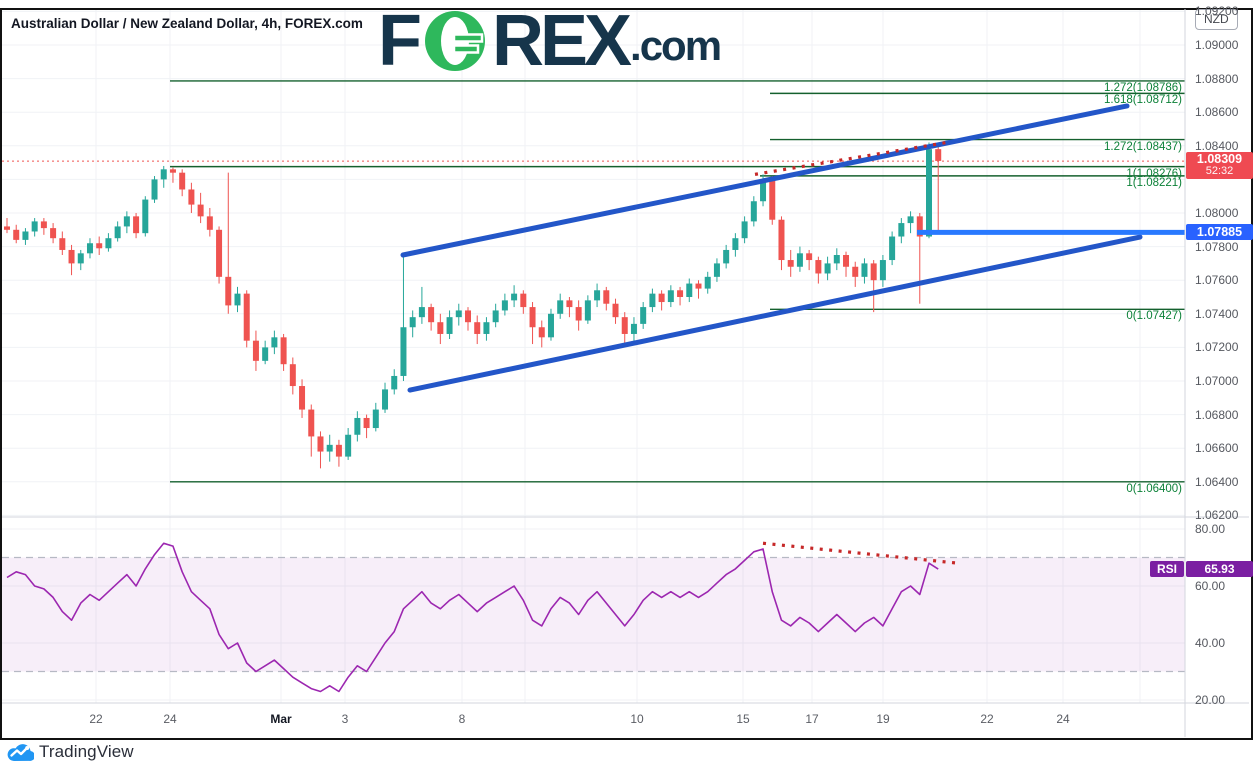 This screenshot has height=775, width=1255. Describe the element at coordinates (281, 719) in the screenshot. I see `time-axis-label: Mar` at that location.